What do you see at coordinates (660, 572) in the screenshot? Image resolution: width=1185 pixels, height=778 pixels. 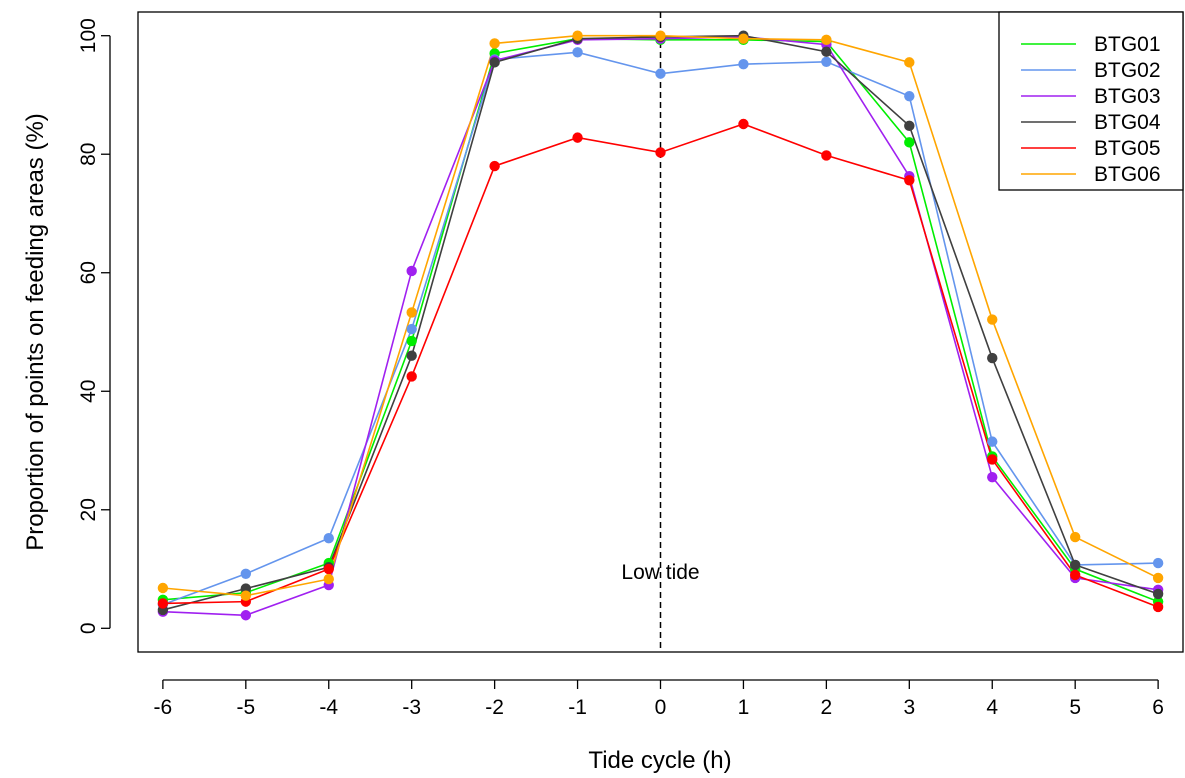 I see `low-tide-annotation: Low tide` at bounding box center [660, 572].